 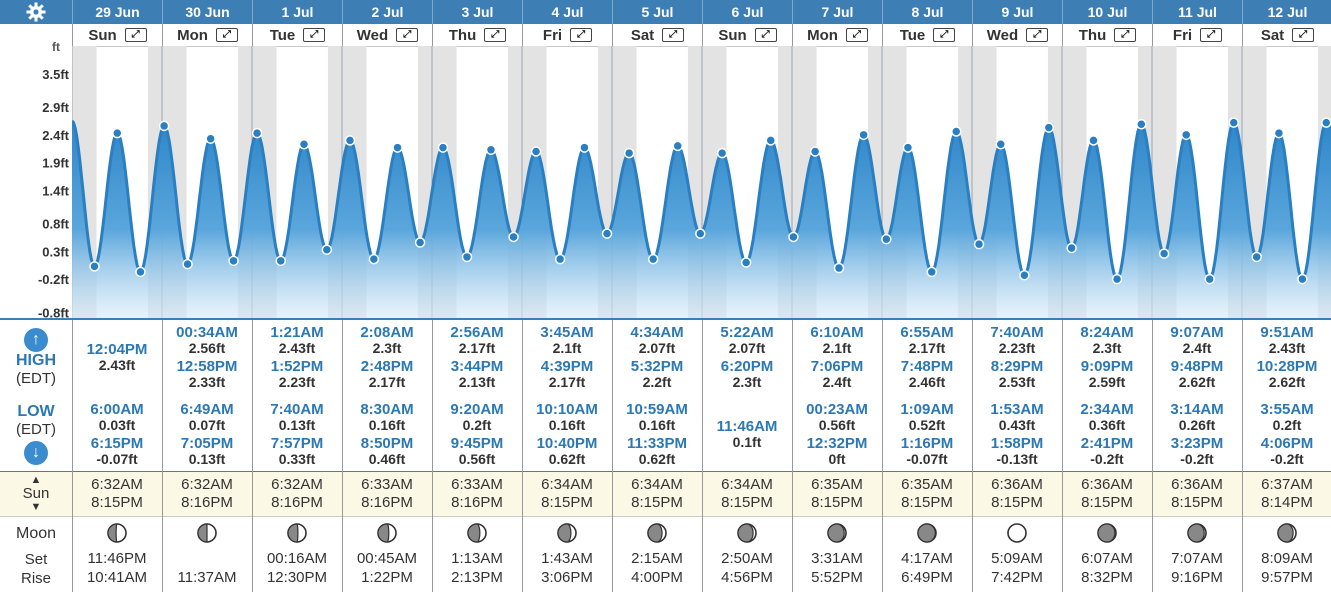 What do you see at coordinates (297, 35) in the screenshot?
I see `weekday-cell: Tue ⤢` at bounding box center [297, 35].